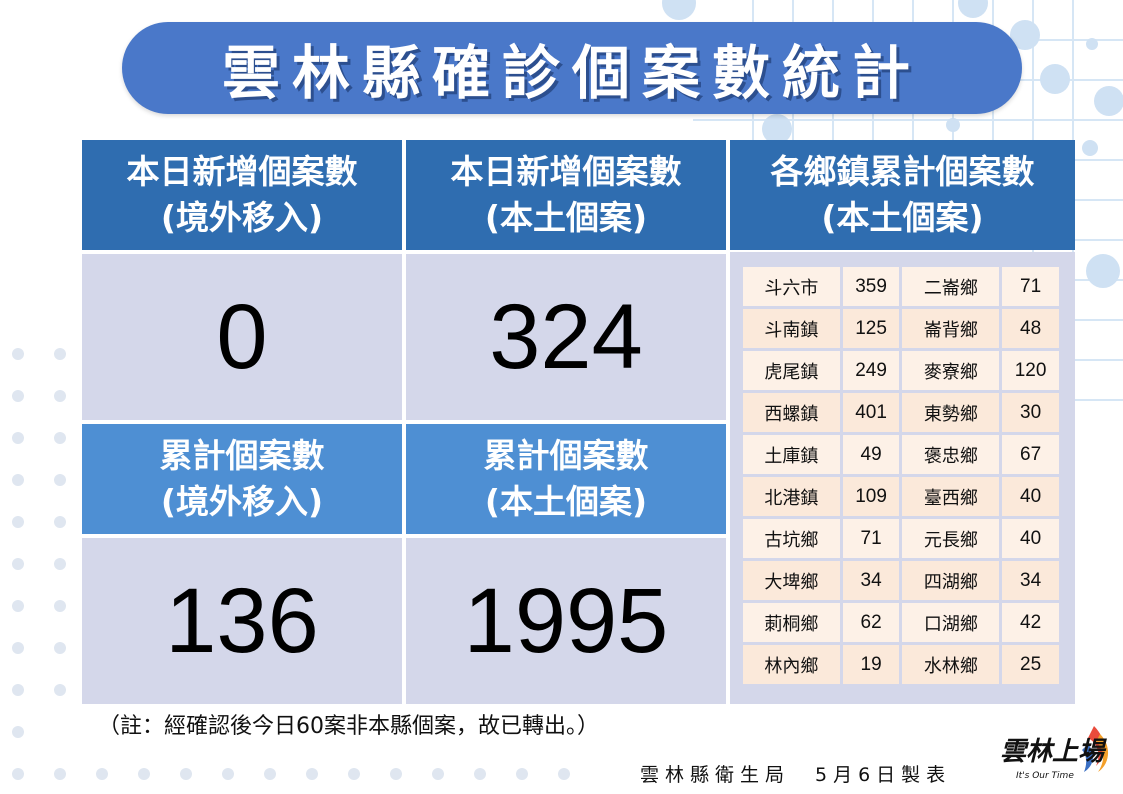 The image size is (1123, 794). I want to click on town-name: 虎尾鎮, so click(791, 370).